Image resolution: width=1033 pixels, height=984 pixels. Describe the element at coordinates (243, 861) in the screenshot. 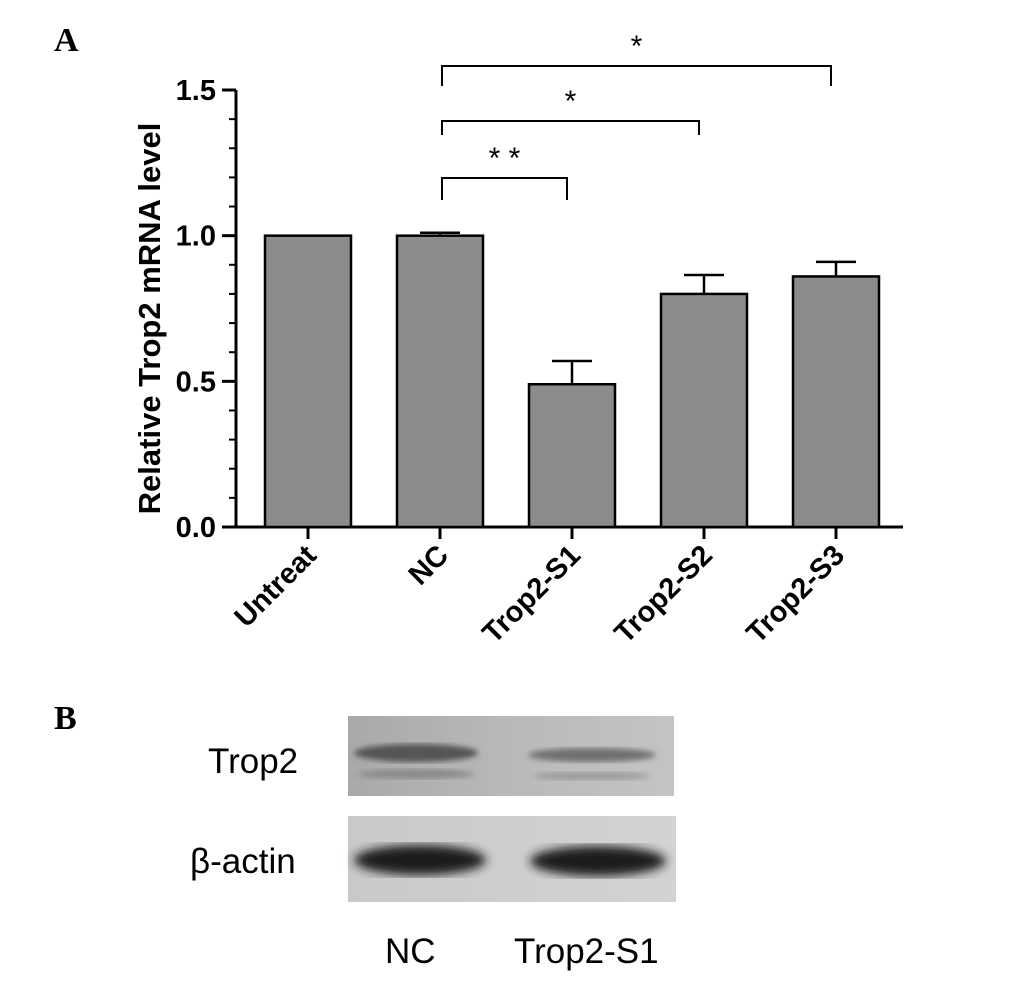

I see `blot-row-label-actin: β-actin` at that location.